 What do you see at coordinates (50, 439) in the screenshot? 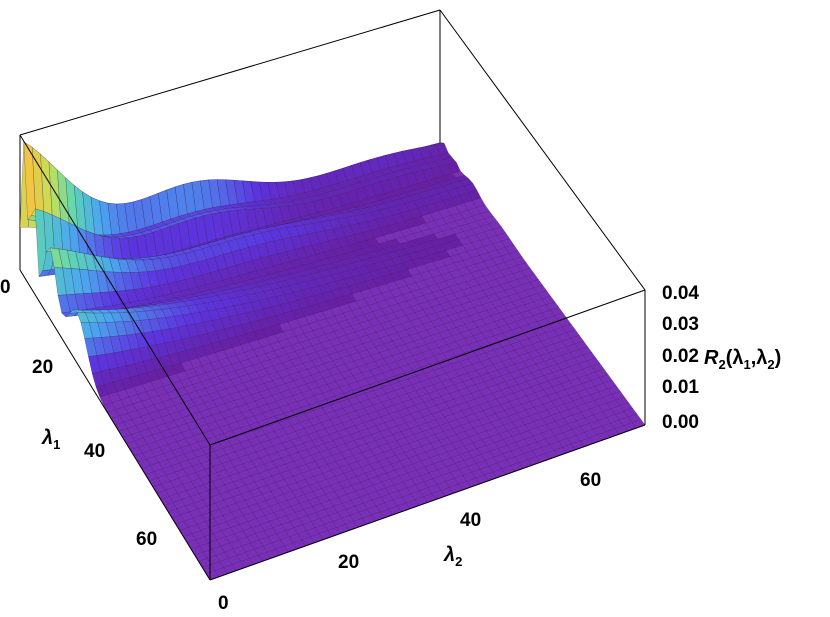
I see `x-axis-label: λ1` at bounding box center [50, 439].